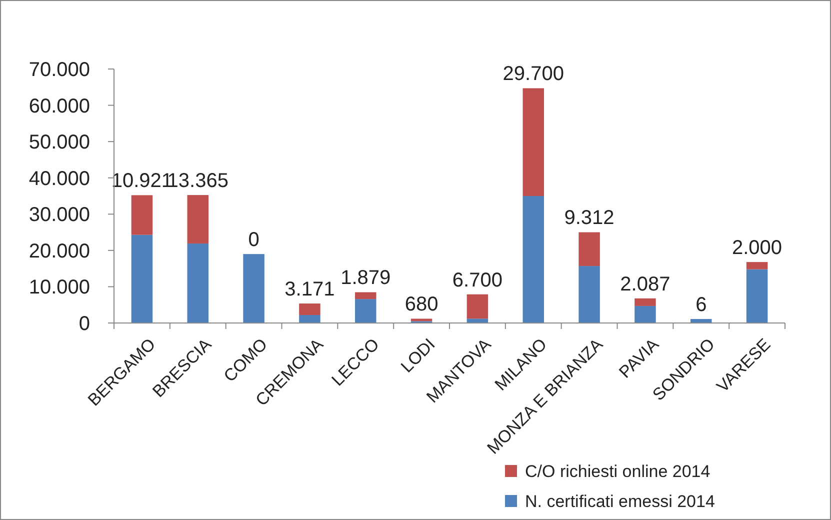  What do you see at coordinates (59, 179) in the screenshot?
I see `y-tick-label: 40.000` at bounding box center [59, 179].